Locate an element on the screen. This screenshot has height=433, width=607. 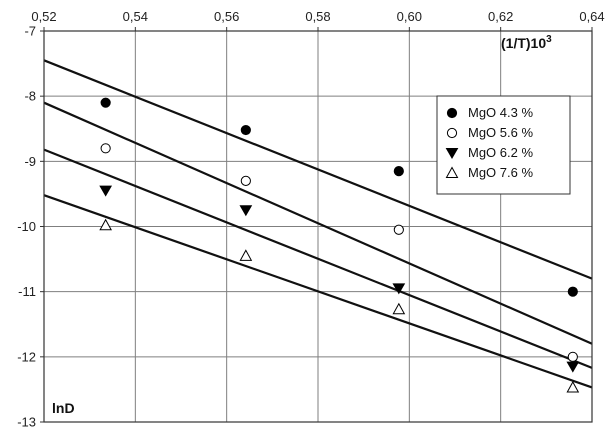
x-tick-labels: 0,52 0,54 0,56 0,58 0,60 0,62 0,64 is located at coordinates (317, 16).